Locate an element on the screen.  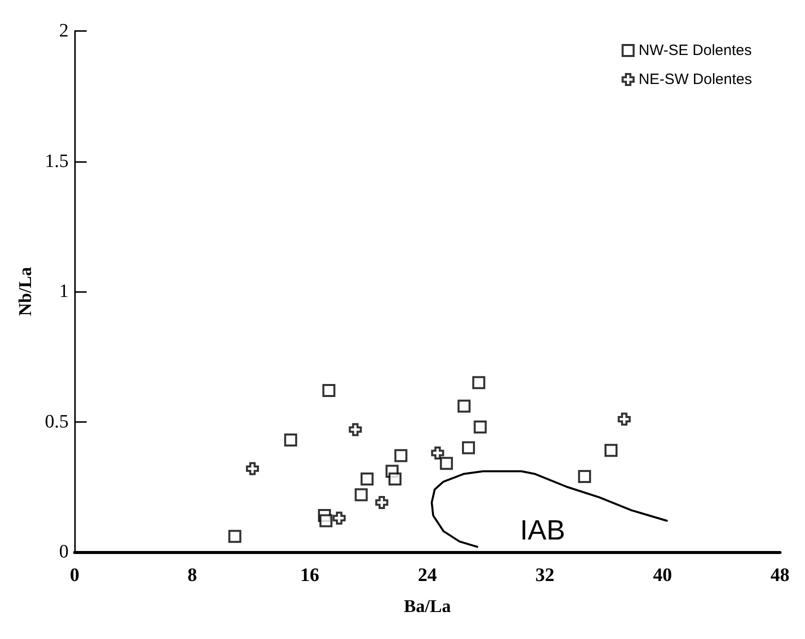
x-tick-label: 16 is located at coordinates (310, 575).